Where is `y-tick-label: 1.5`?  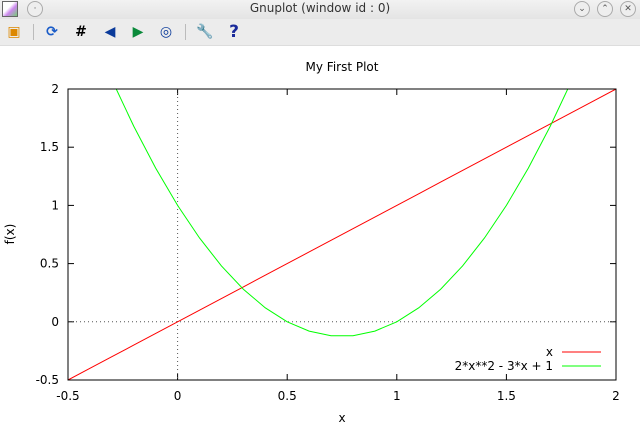 y-tick-label: 1.5 is located at coordinates (49, 147).